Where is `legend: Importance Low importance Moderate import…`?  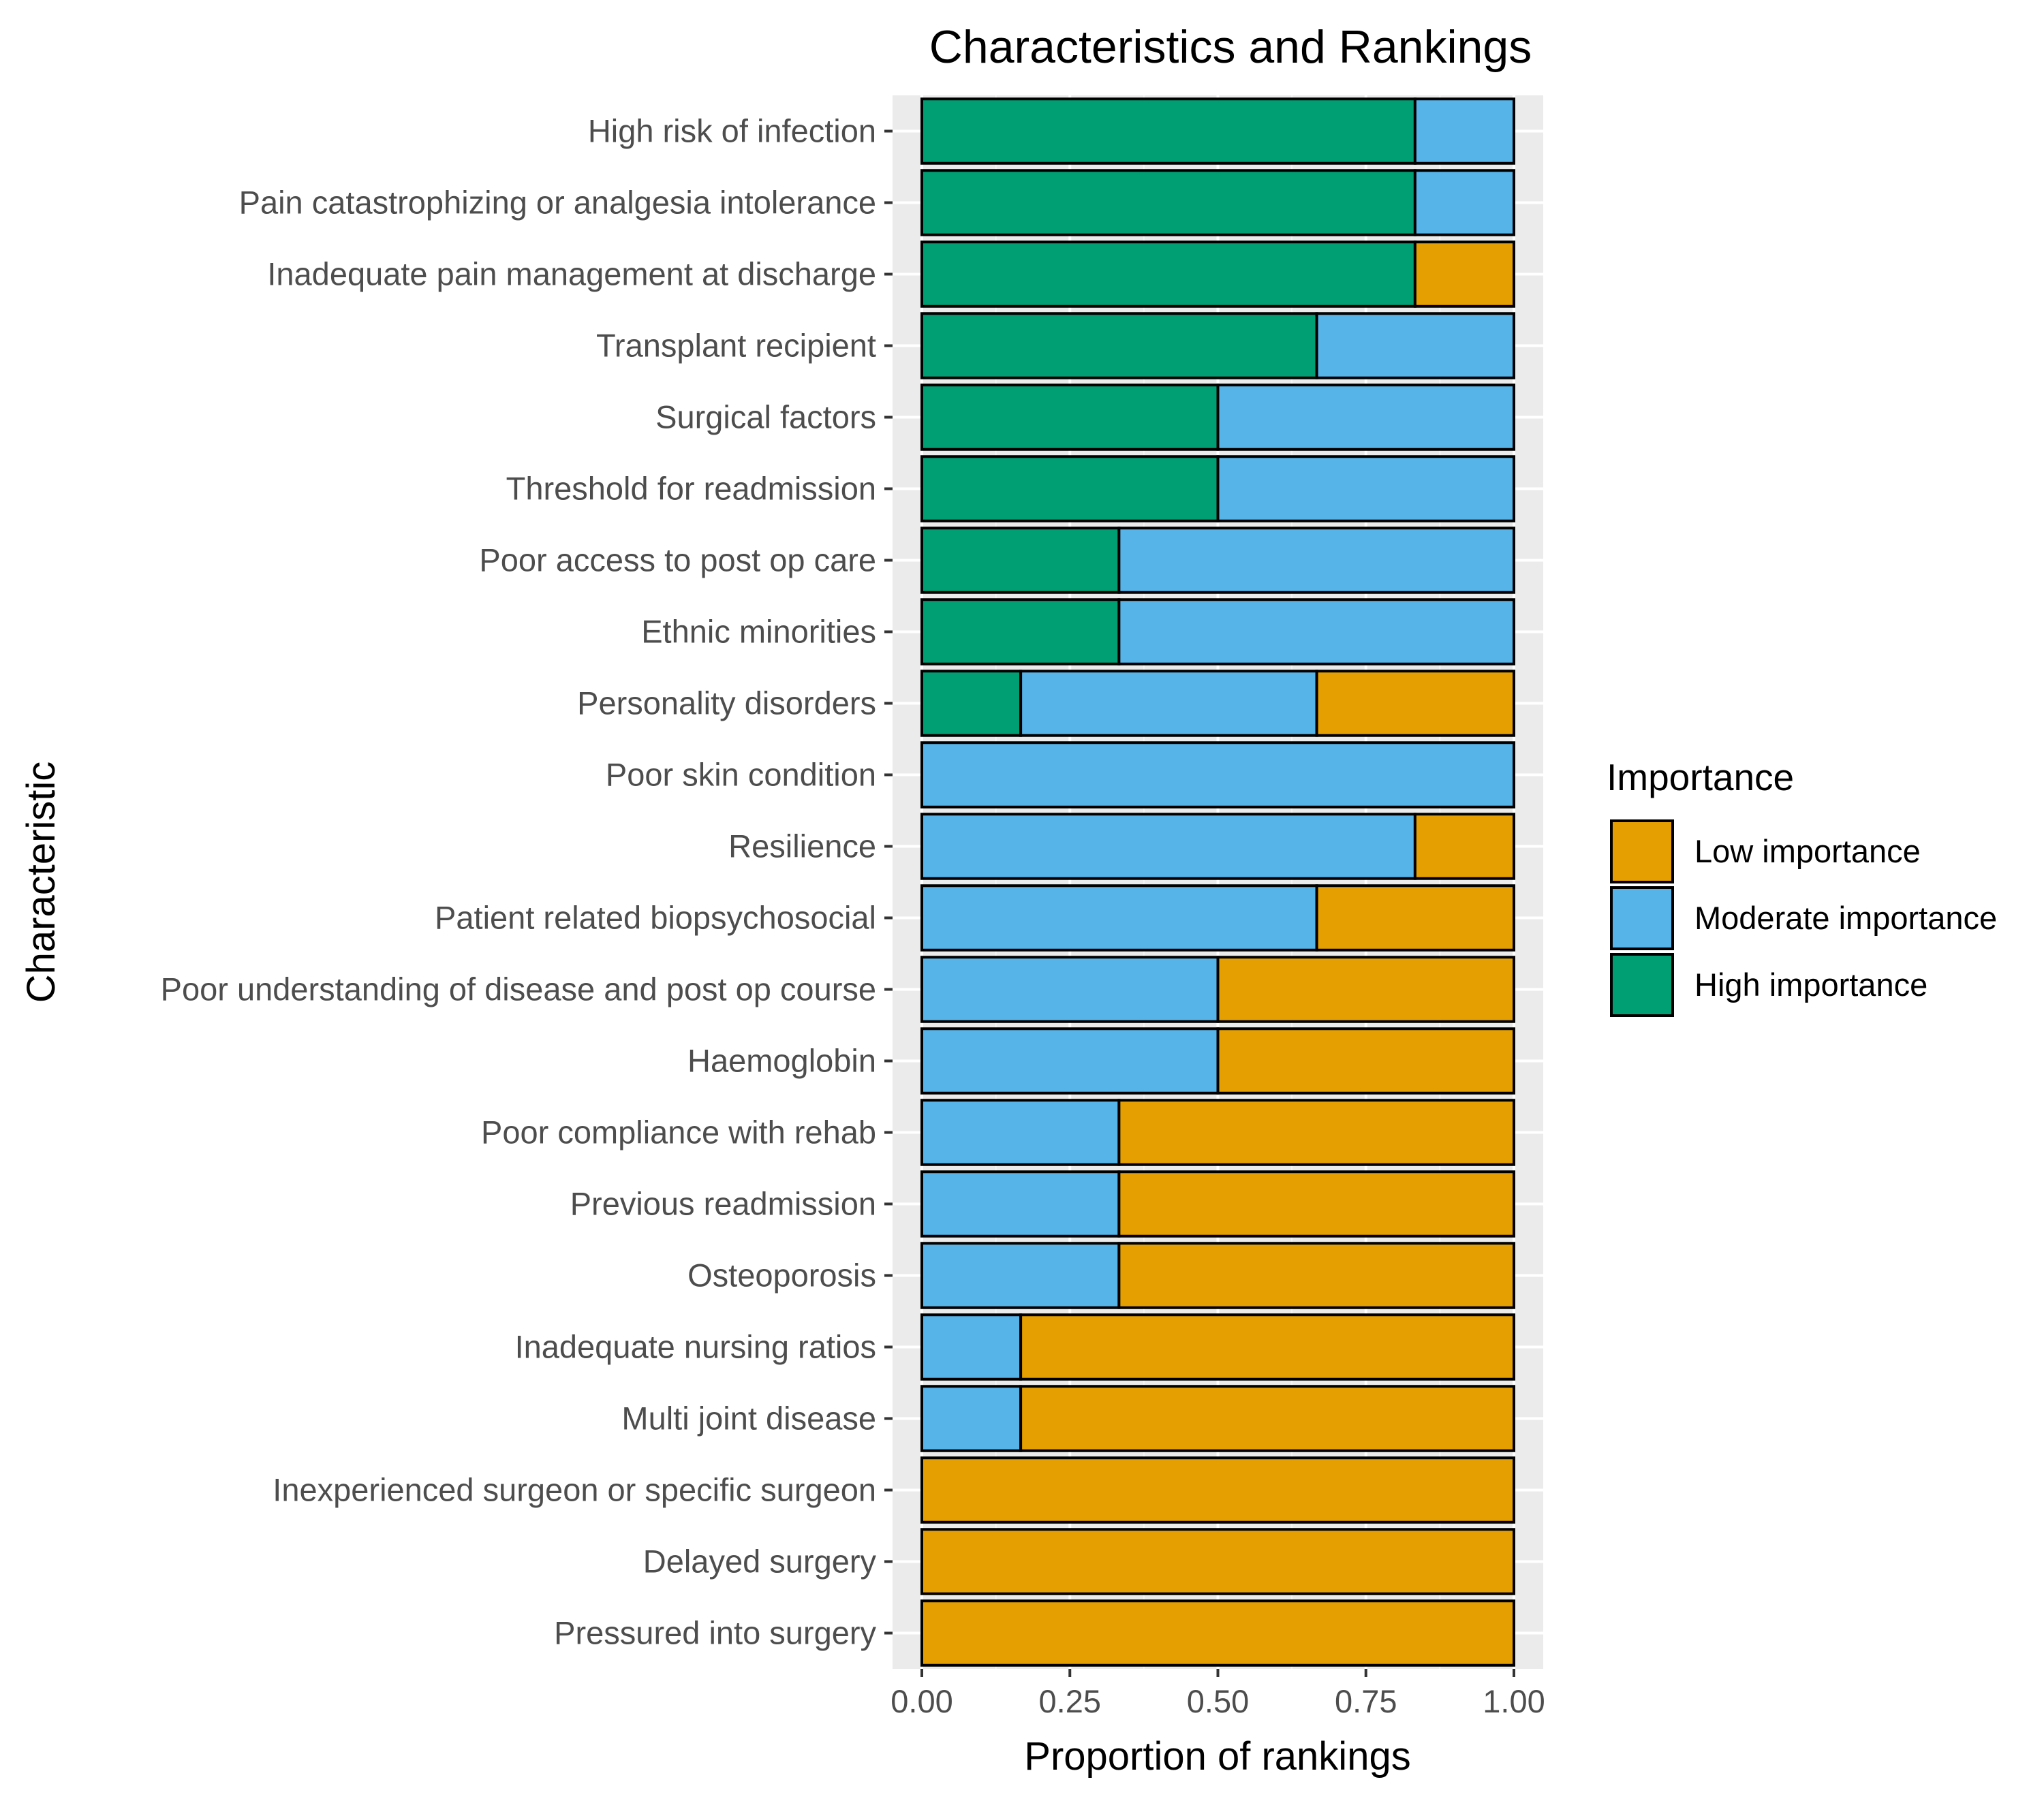
legend: Importance Low importance Moderate import… is located at coordinates (1802, 886).